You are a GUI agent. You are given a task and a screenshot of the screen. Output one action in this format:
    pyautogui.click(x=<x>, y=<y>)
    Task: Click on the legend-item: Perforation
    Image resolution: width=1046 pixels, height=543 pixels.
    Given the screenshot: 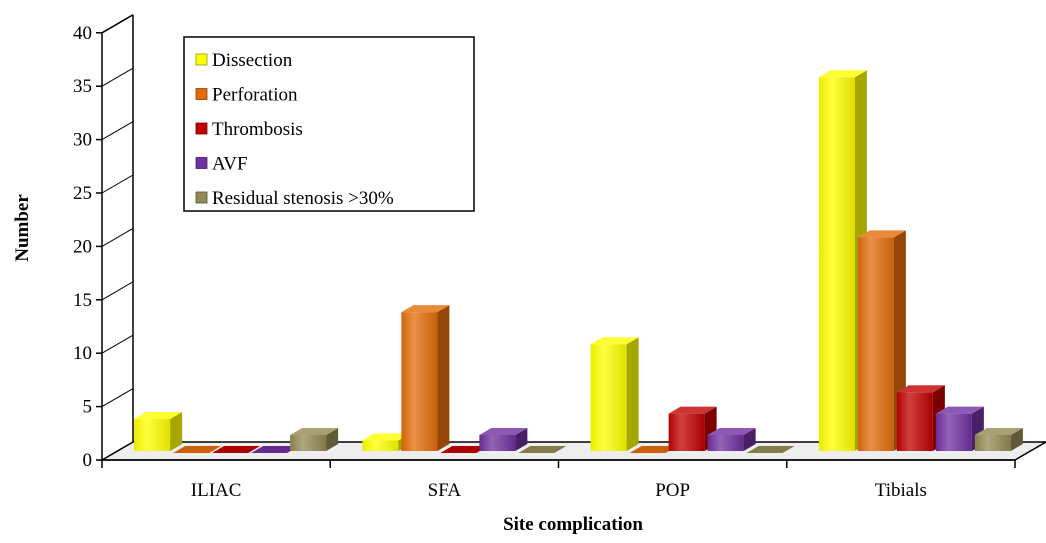 What is the action you would take?
    pyautogui.click(x=246, y=95)
    